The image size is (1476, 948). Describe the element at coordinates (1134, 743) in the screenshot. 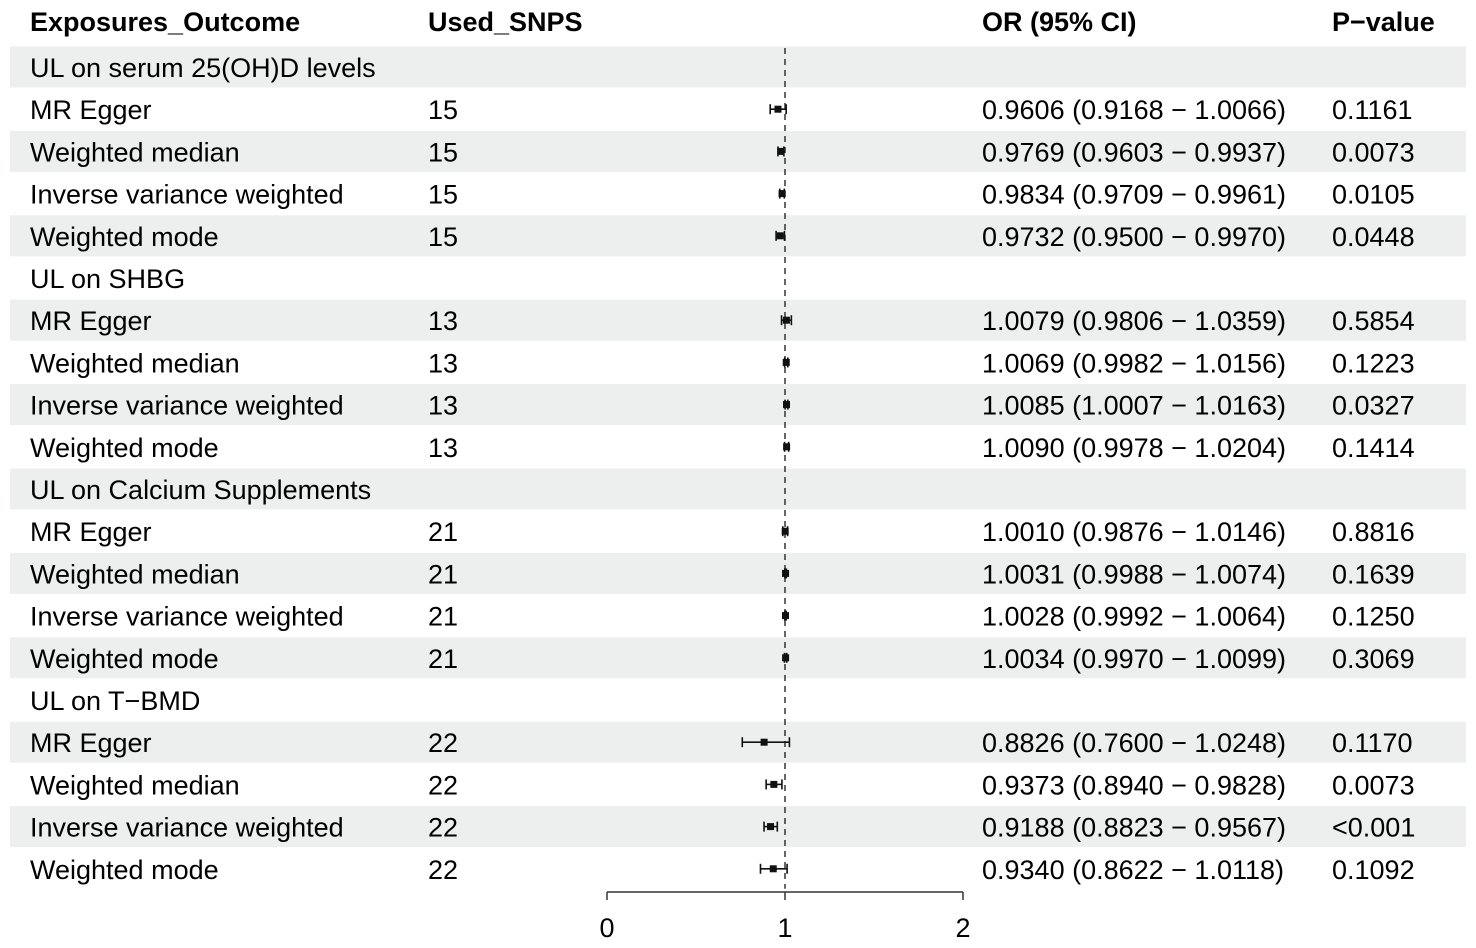

I see `or-ci-text: 0.8826 (0.7600 − 1.0248)` at that location.